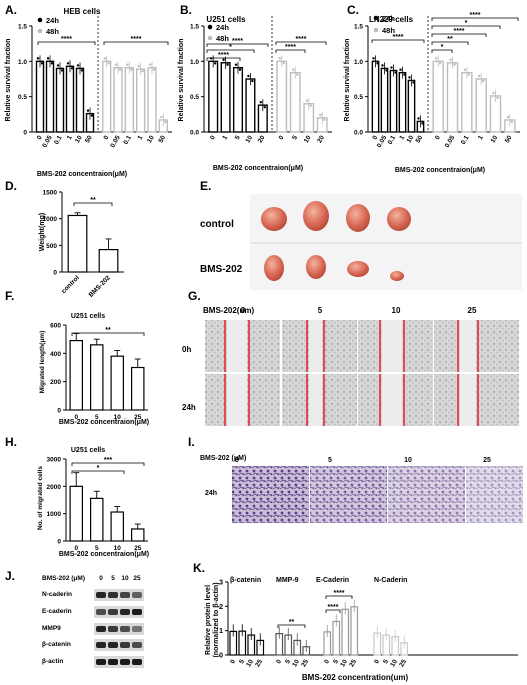 The width and height of the screenshot is (527, 685). I want to click on chart-title: HEB cells, so click(82, 11).